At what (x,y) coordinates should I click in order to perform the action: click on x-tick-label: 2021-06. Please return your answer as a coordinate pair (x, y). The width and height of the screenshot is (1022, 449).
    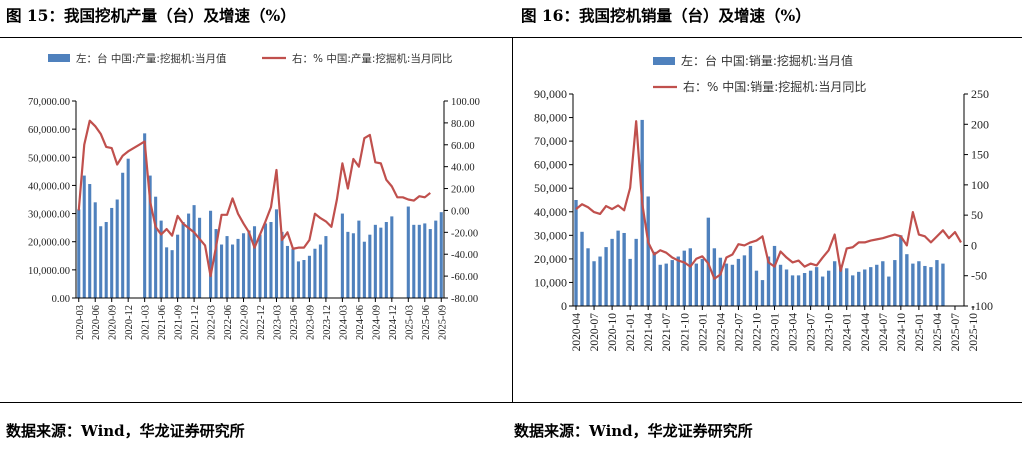
    Looking at the image, I should click on (162, 322).